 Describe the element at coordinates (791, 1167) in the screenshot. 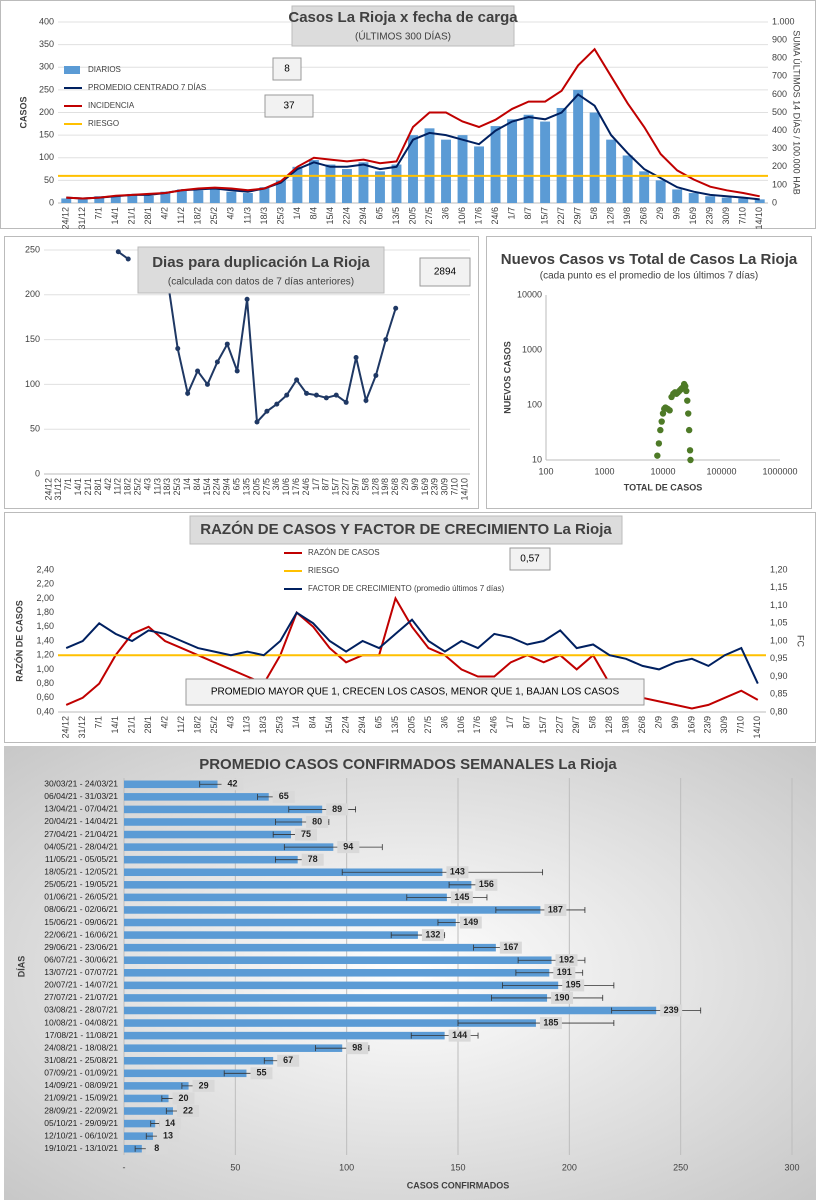

I see `x-tick-label: 300` at that location.